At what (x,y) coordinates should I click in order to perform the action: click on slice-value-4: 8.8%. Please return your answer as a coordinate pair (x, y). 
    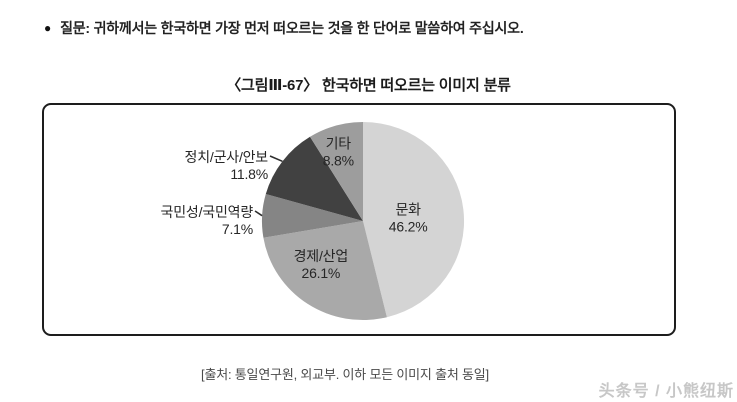
    Looking at the image, I should click on (338, 161).